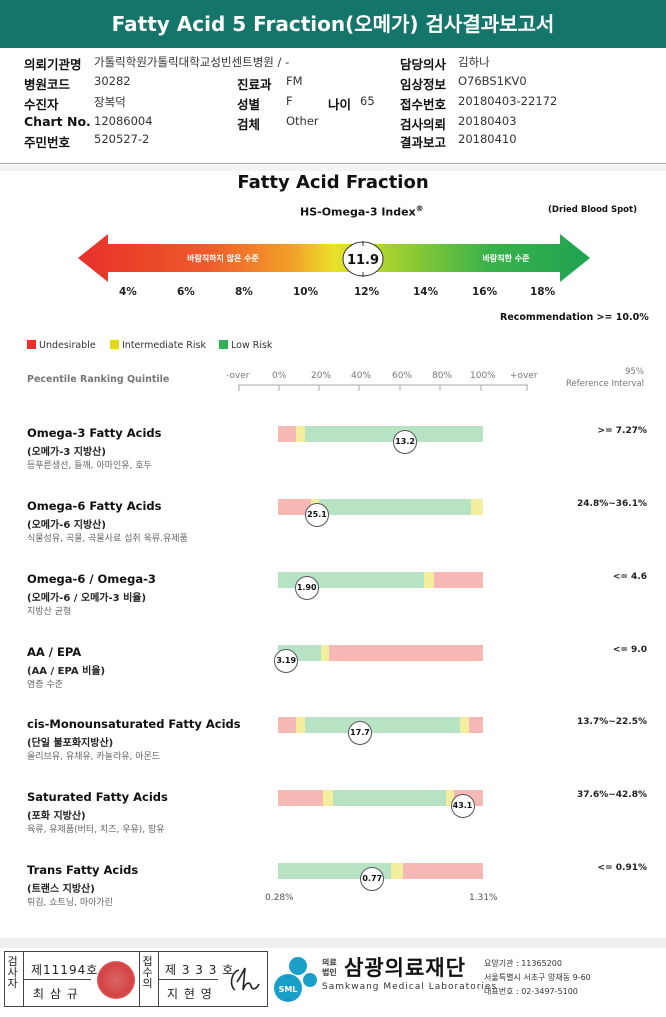 This screenshot has width=666, height=1017. I want to click on legend-intermediate: Intermediate Risk, so click(158, 345).